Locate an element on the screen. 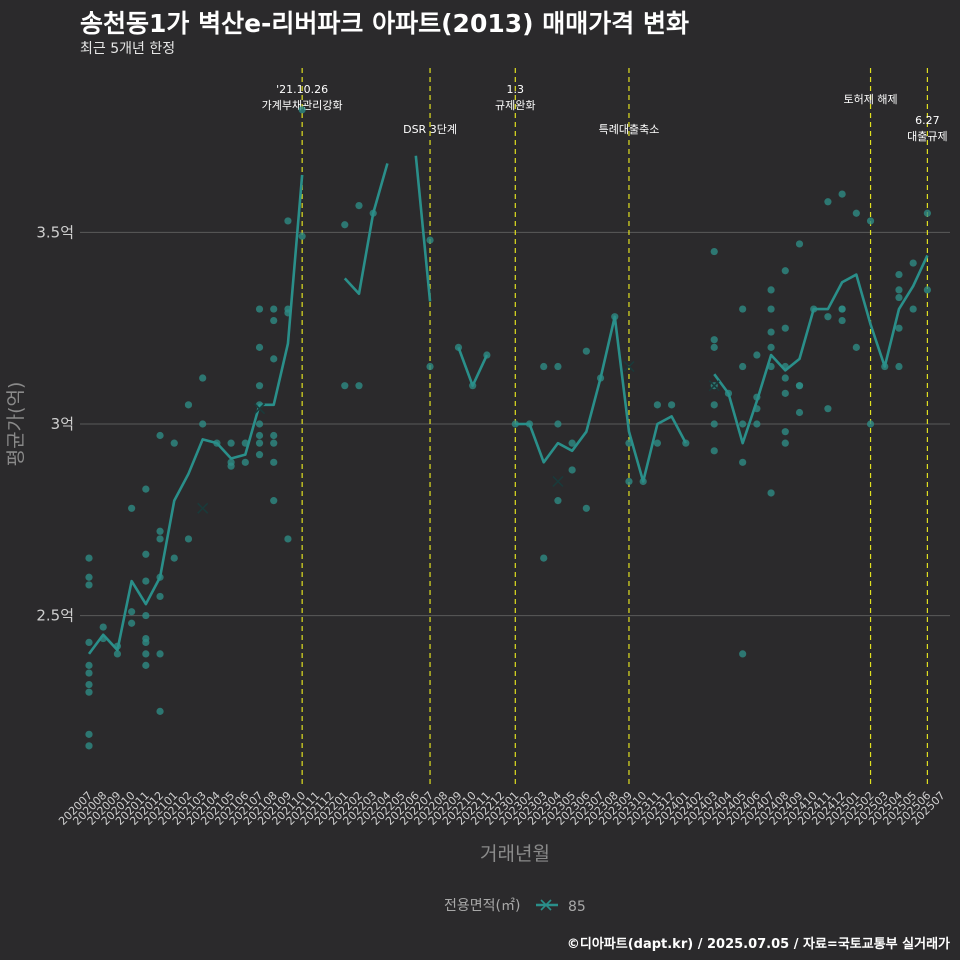 Image resolution: width=960 pixels, height=960 pixels. chart-subtitle: 최근 5개년 한정 is located at coordinates (128, 49).